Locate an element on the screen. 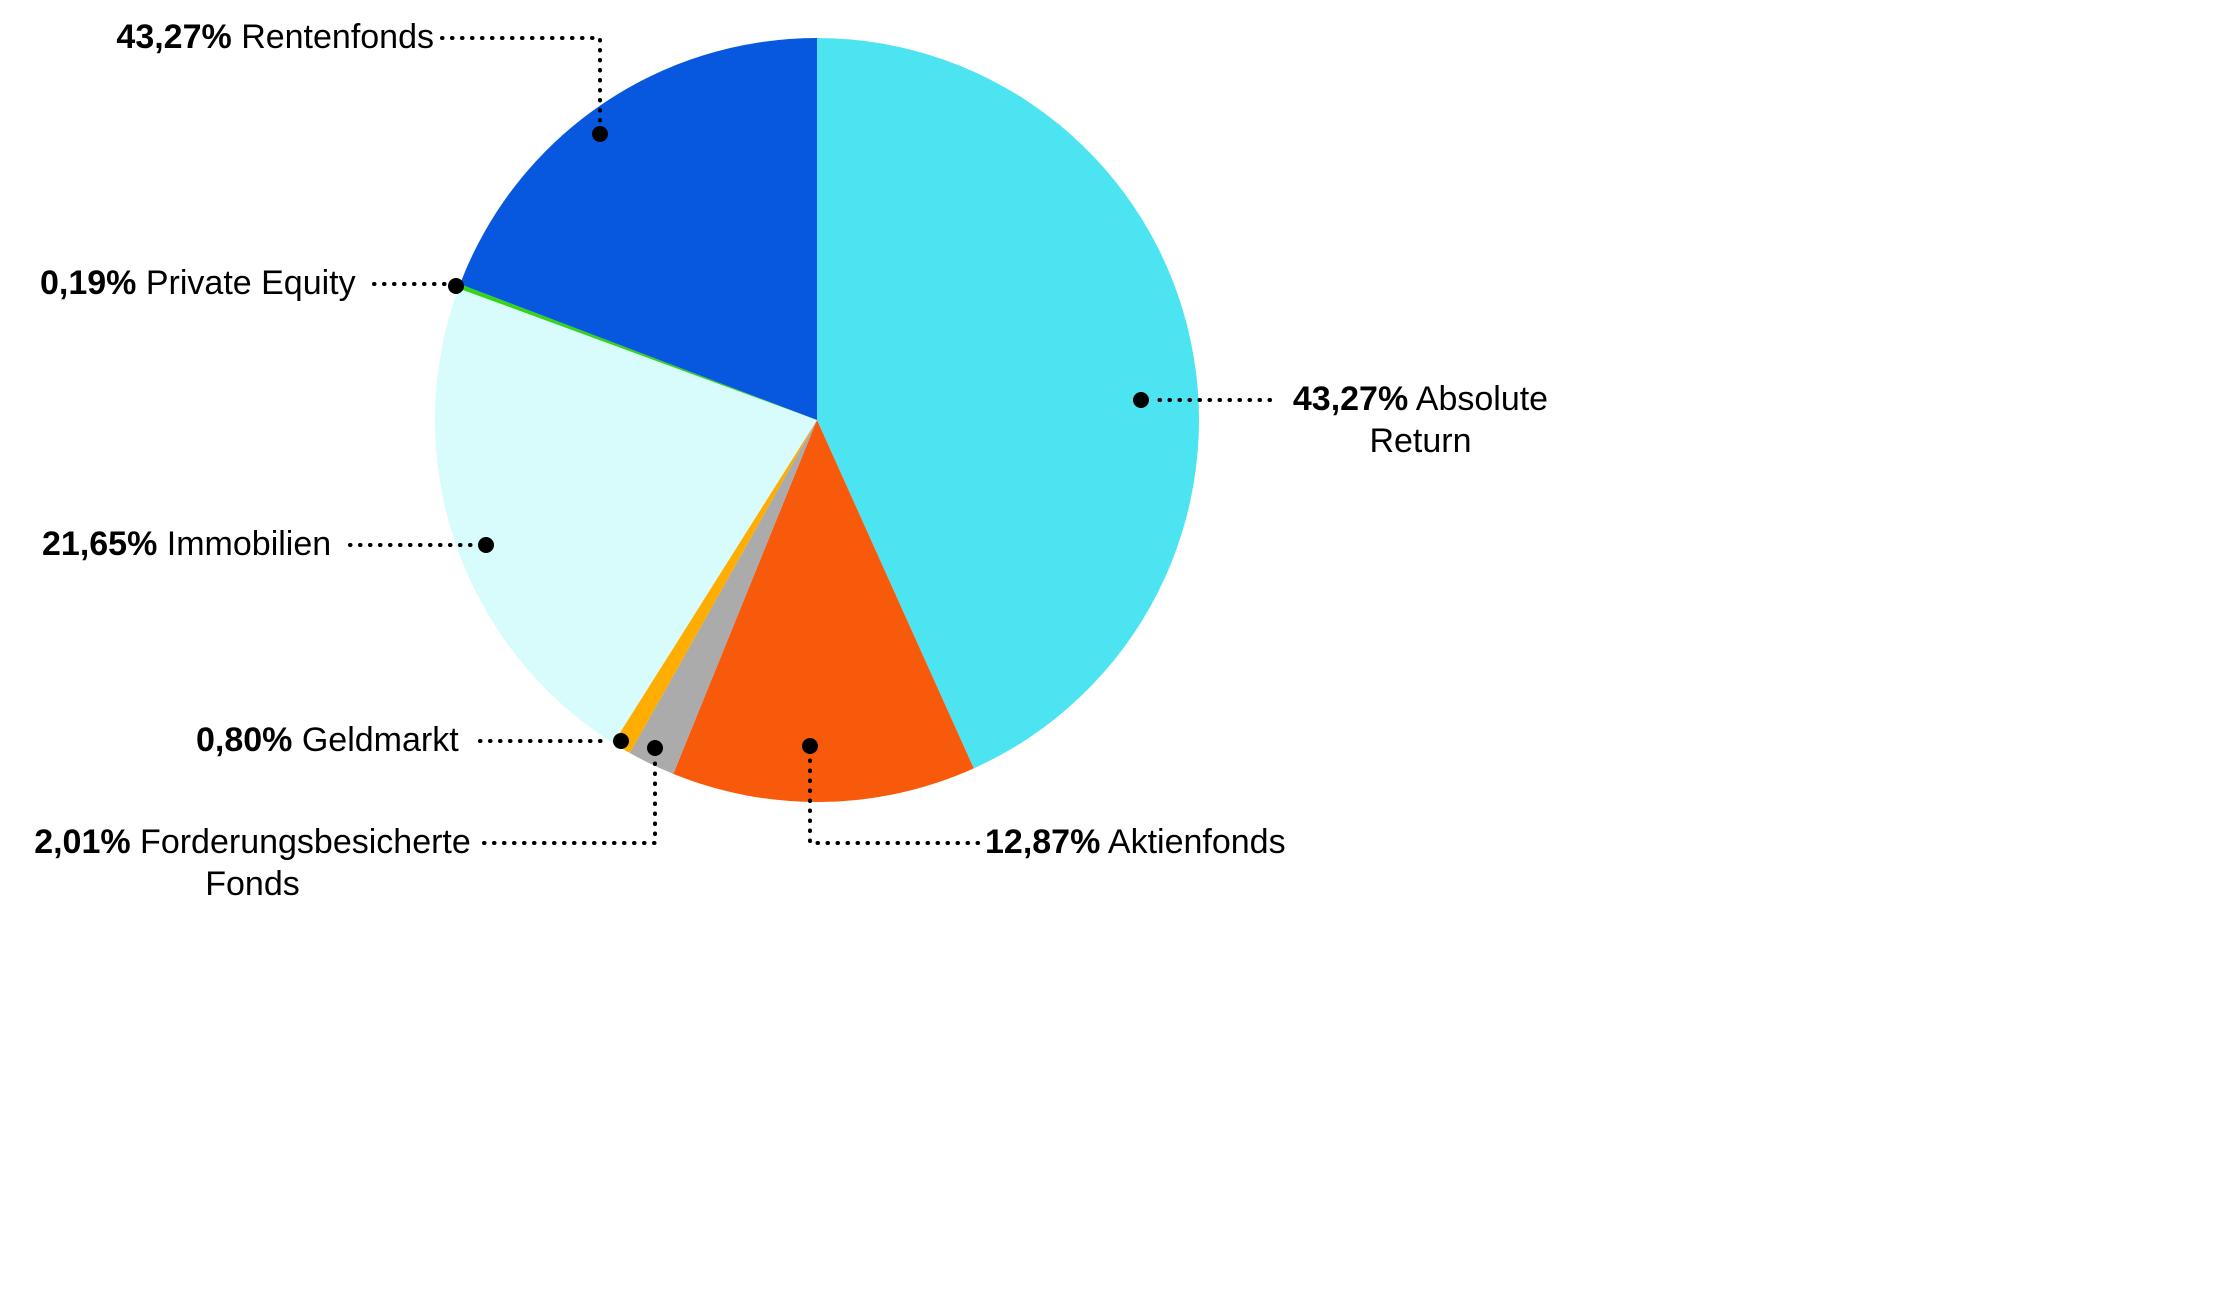 Image resolution: width=2213 pixels, height=1292 pixels. callout-dot-aktienfonds is located at coordinates (810, 746).